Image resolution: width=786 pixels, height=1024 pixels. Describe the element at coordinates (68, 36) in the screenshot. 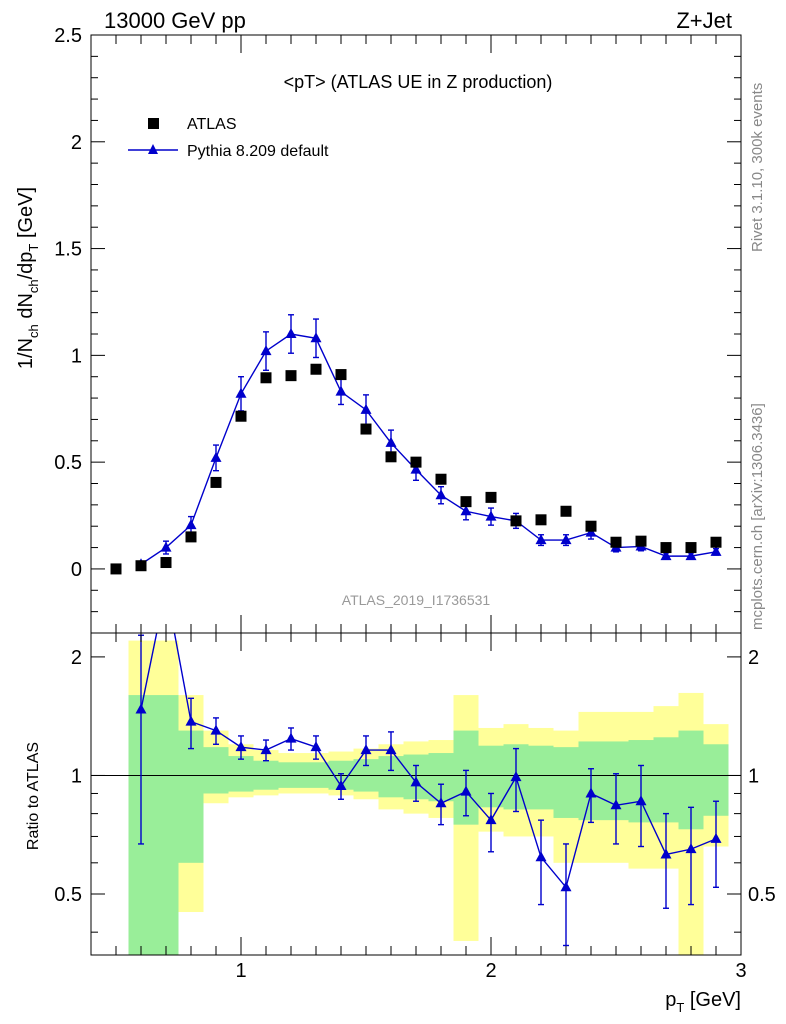

I see `main-y-tick-label: 2.5` at that location.